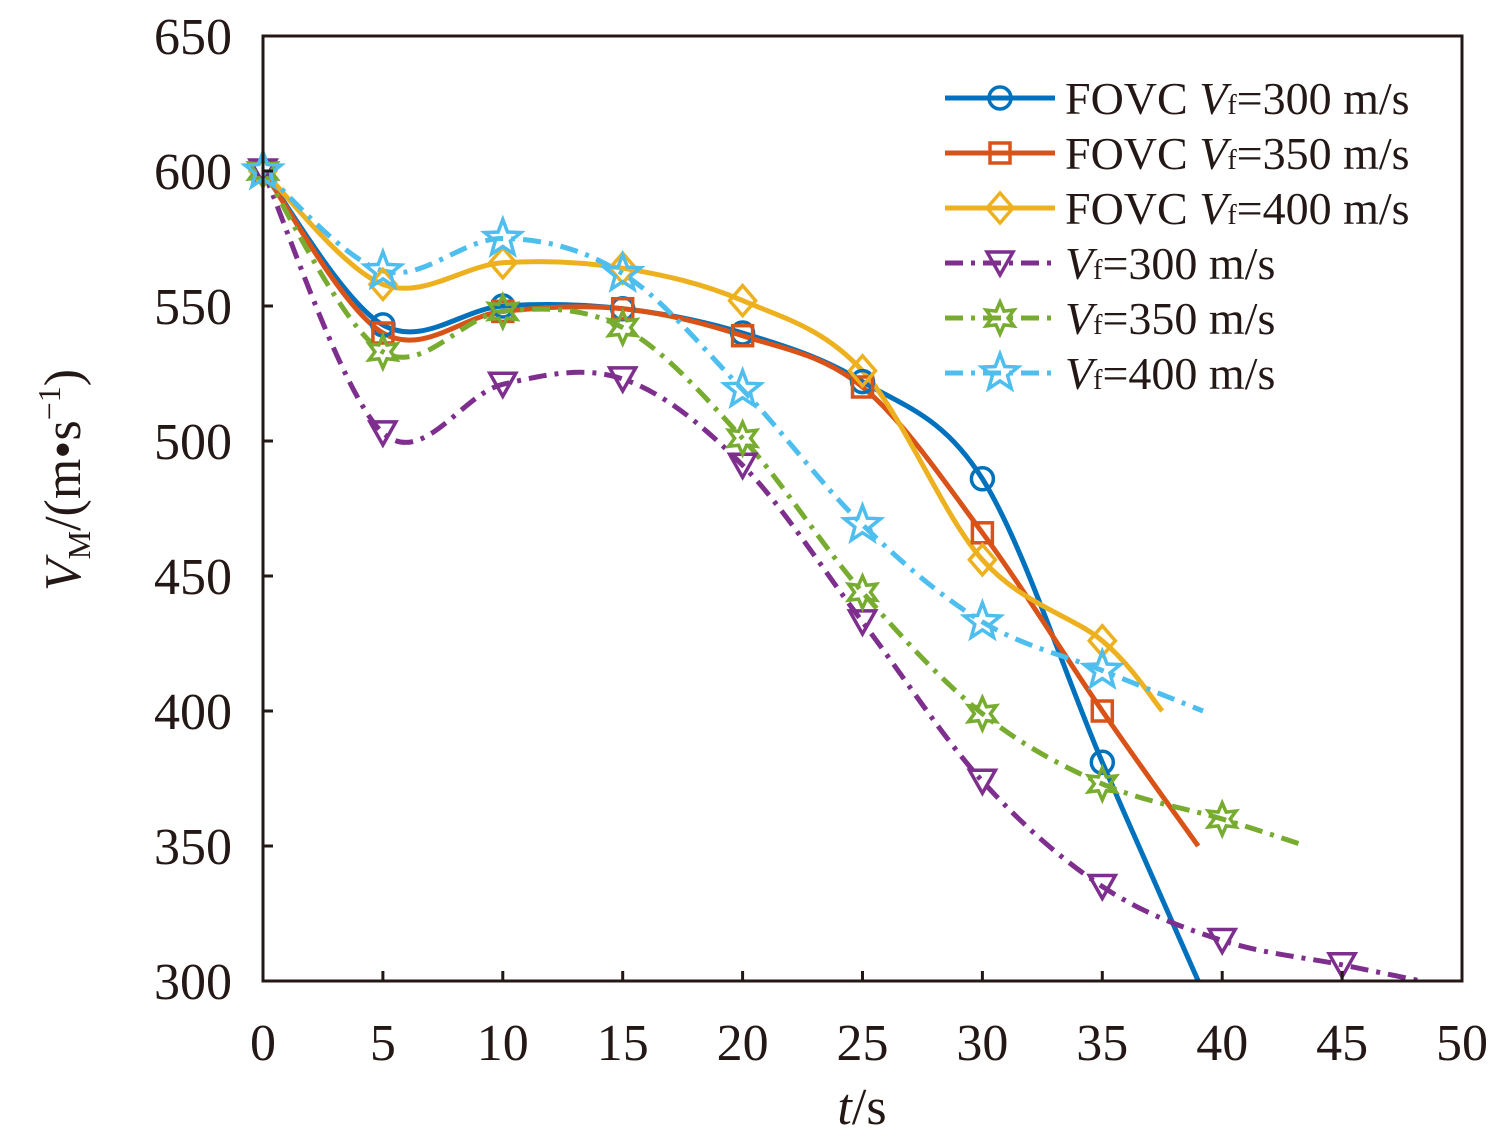 The height and width of the screenshot is (1146, 1500). What do you see at coordinates (1462, 1043) in the screenshot?
I see `x-tick-label: 50` at bounding box center [1462, 1043].